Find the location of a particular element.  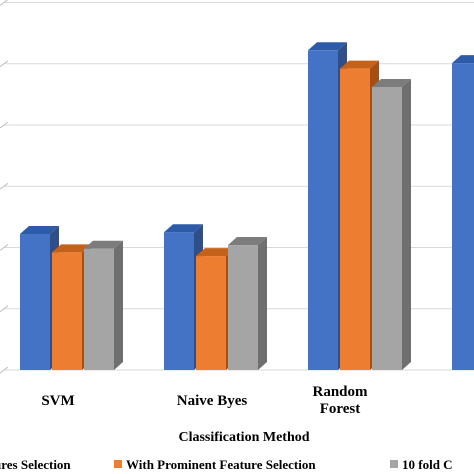

legend-item: 10 fold C is located at coordinates (421, 464).